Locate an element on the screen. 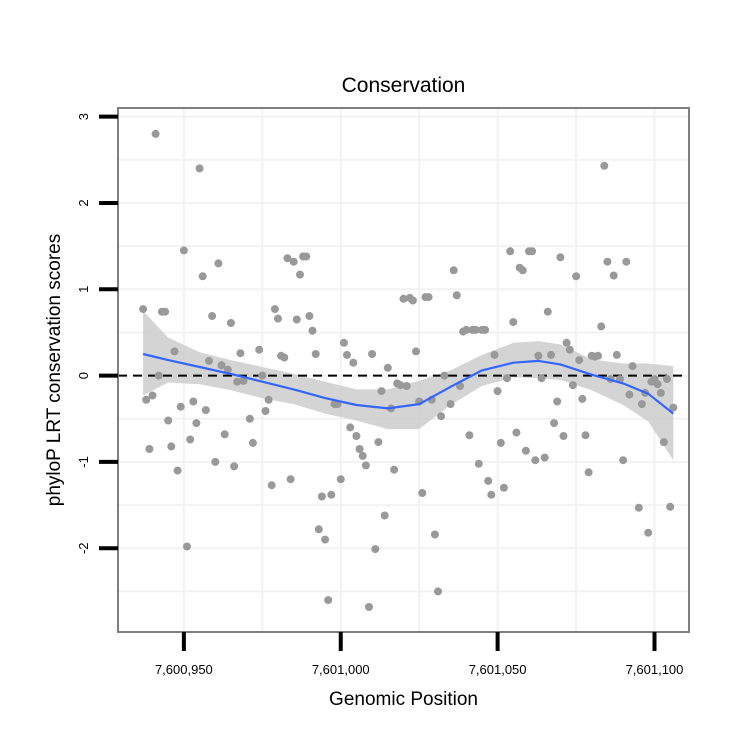  y-tick-label: 2 is located at coordinates (83, 202).